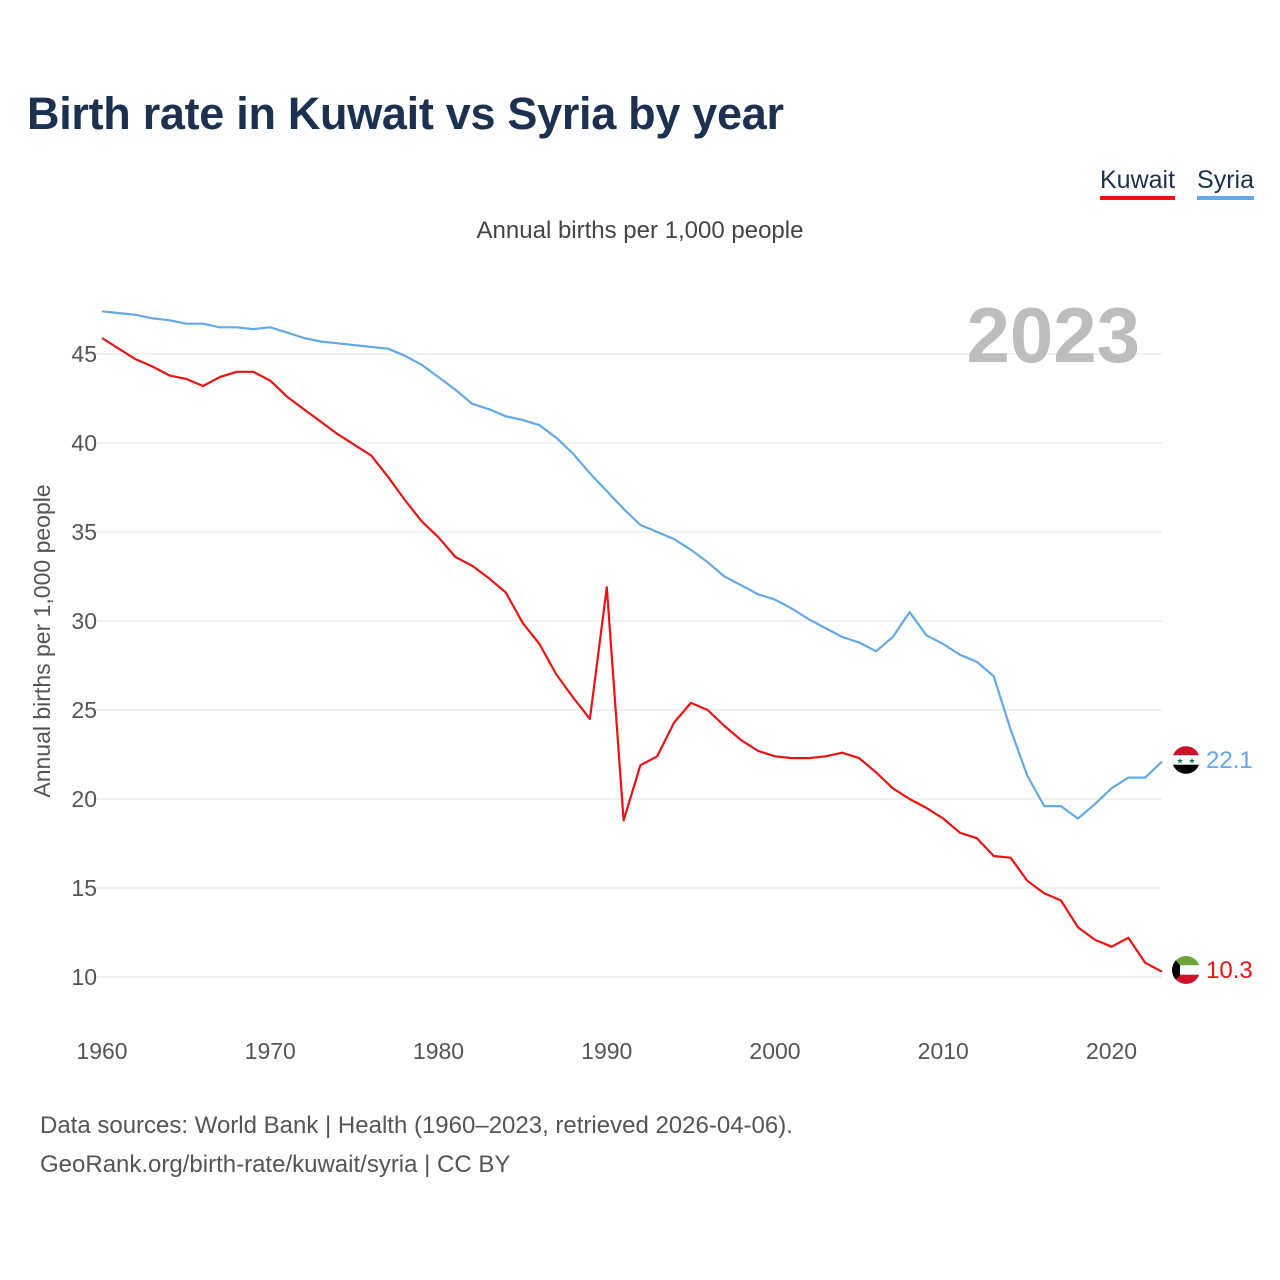 The width and height of the screenshot is (1280, 1280). What do you see at coordinates (84, 665) in the screenshot?
I see `y-axis-ticks: 10 15 20 25 30 35 40 45` at bounding box center [84, 665].